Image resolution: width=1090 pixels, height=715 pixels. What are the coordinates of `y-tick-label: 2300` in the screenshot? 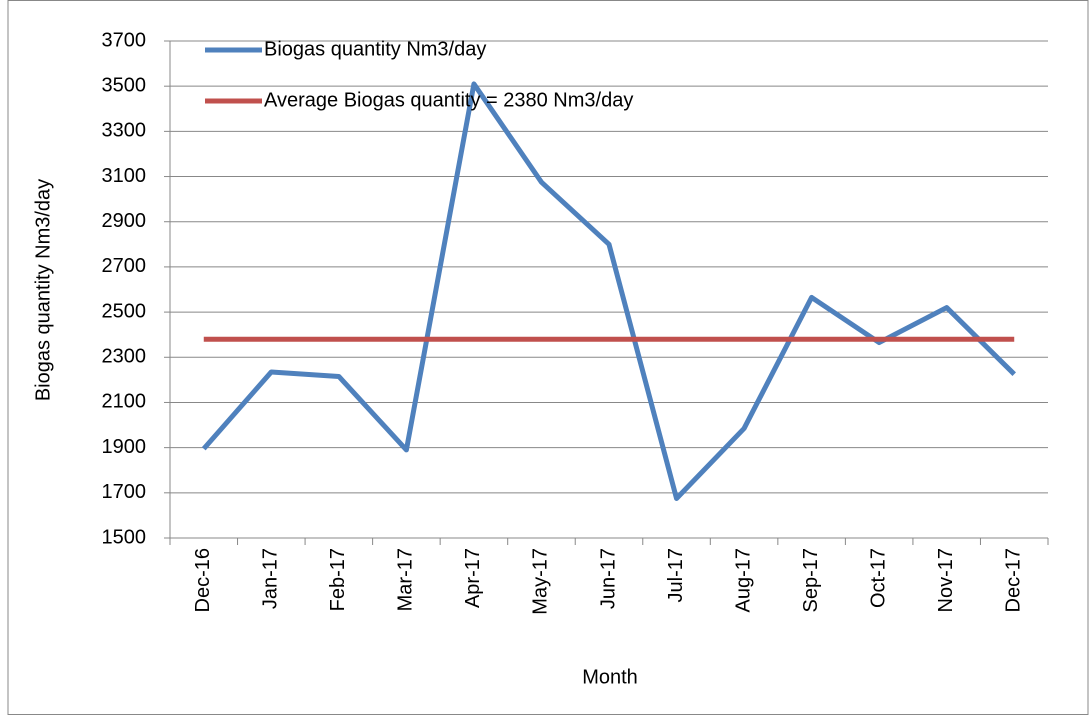 It's located at (124, 357).